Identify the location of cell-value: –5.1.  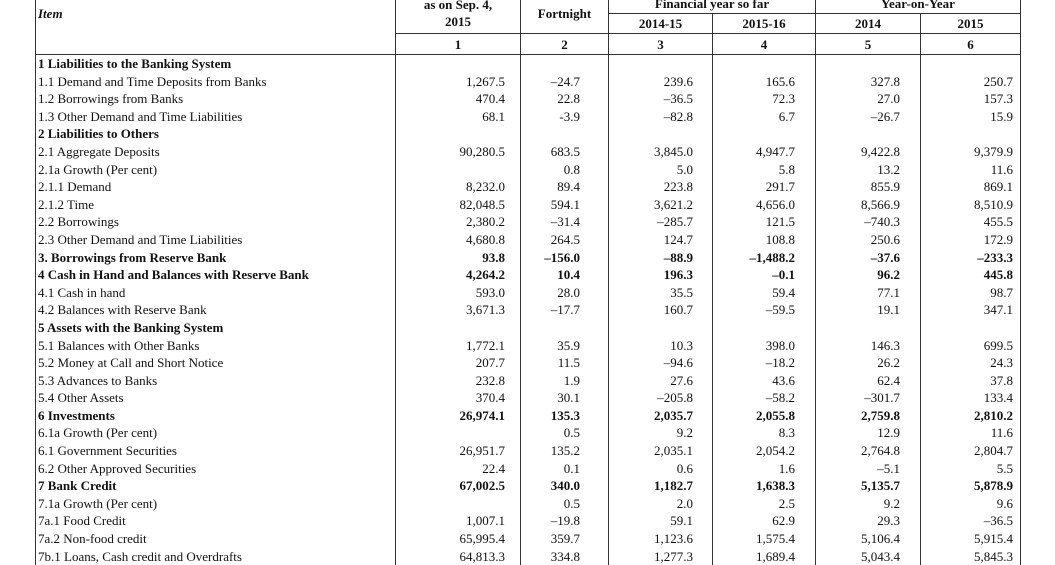
(868, 469).